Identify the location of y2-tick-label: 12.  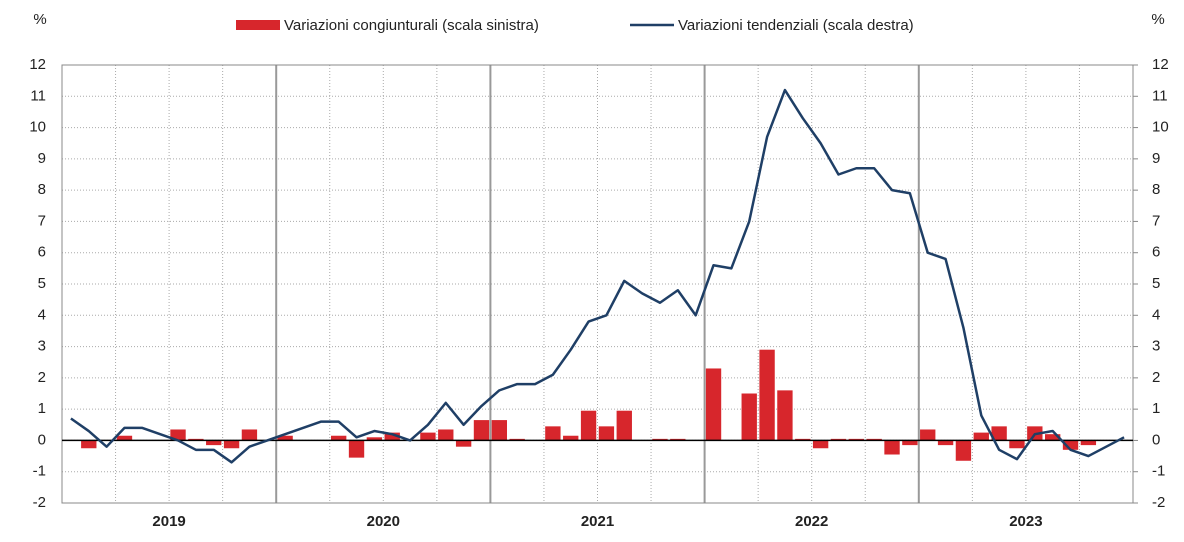
(1160, 64).